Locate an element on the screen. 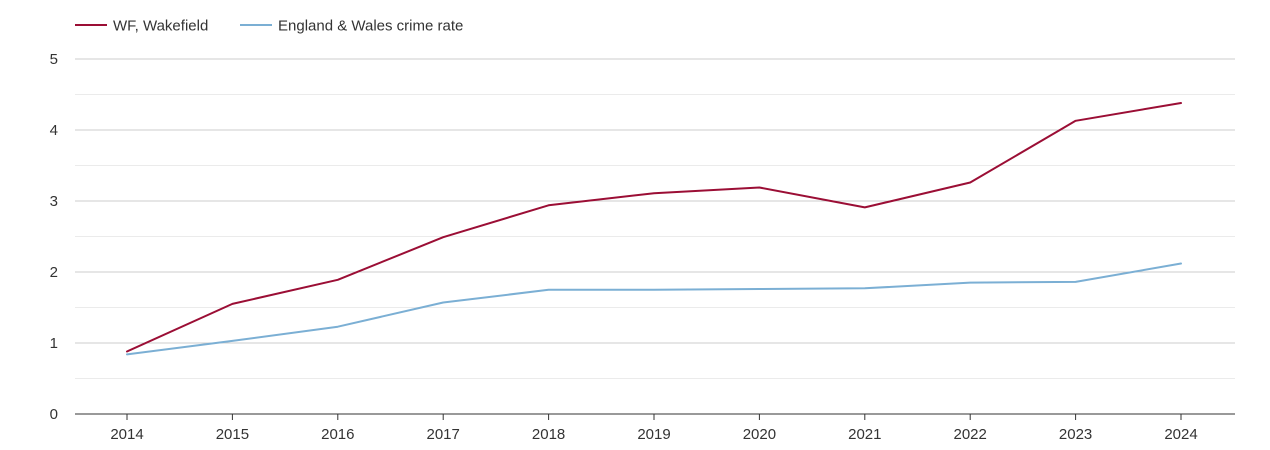 The height and width of the screenshot is (450, 1270). x-tick-label: 2023 is located at coordinates (1075, 434).